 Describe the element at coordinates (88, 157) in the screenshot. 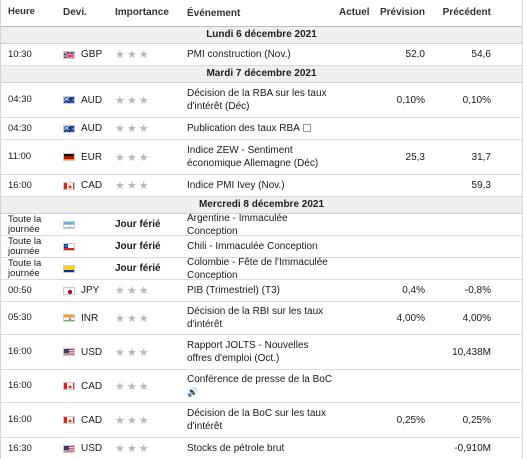

I see `event-currency: EUR` at that location.